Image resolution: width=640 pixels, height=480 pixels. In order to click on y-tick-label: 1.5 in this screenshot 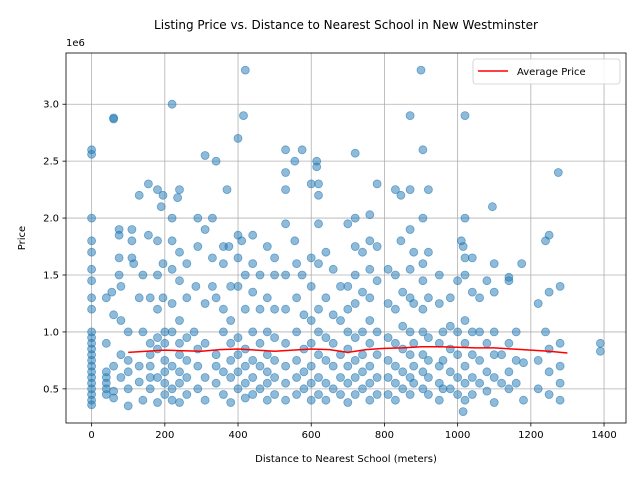, I will do `click(51, 276)`.